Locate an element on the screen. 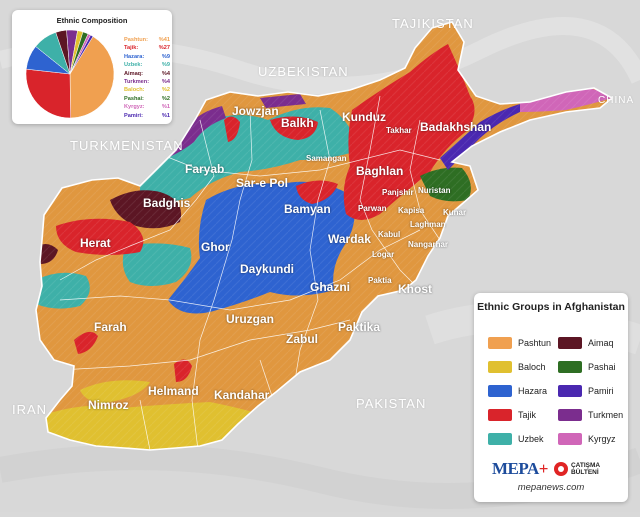 The image size is (640, 517). province-label-jowzjan: Jowzjan is located at coordinates (255, 111).